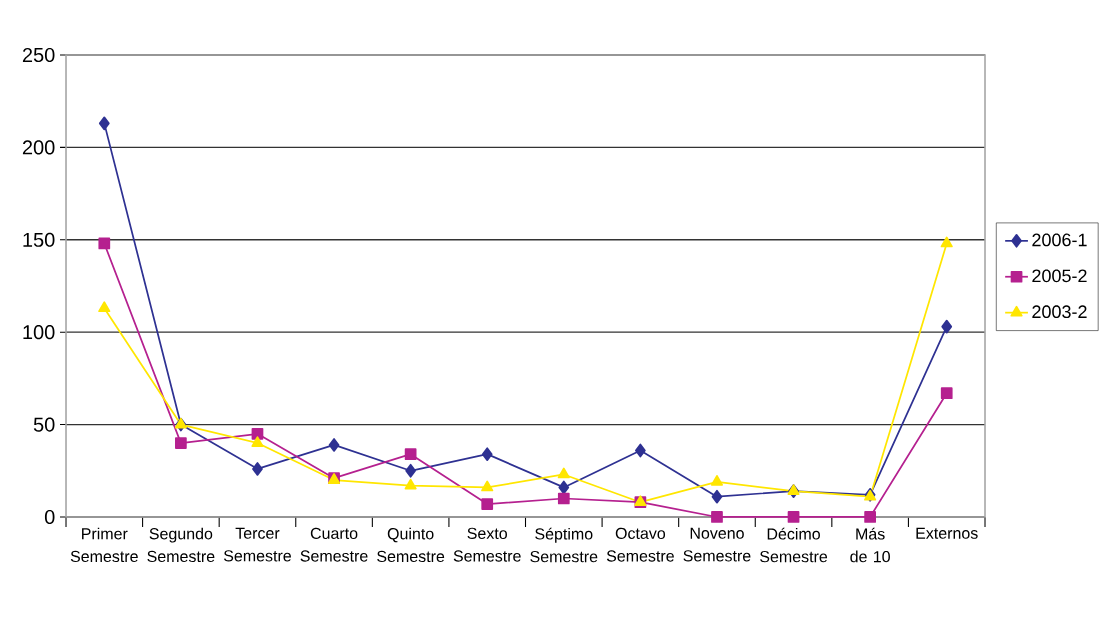  Describe the element at coordinates (49, 517) in the screenshot. I see `y-tick-label: 0` at that location.